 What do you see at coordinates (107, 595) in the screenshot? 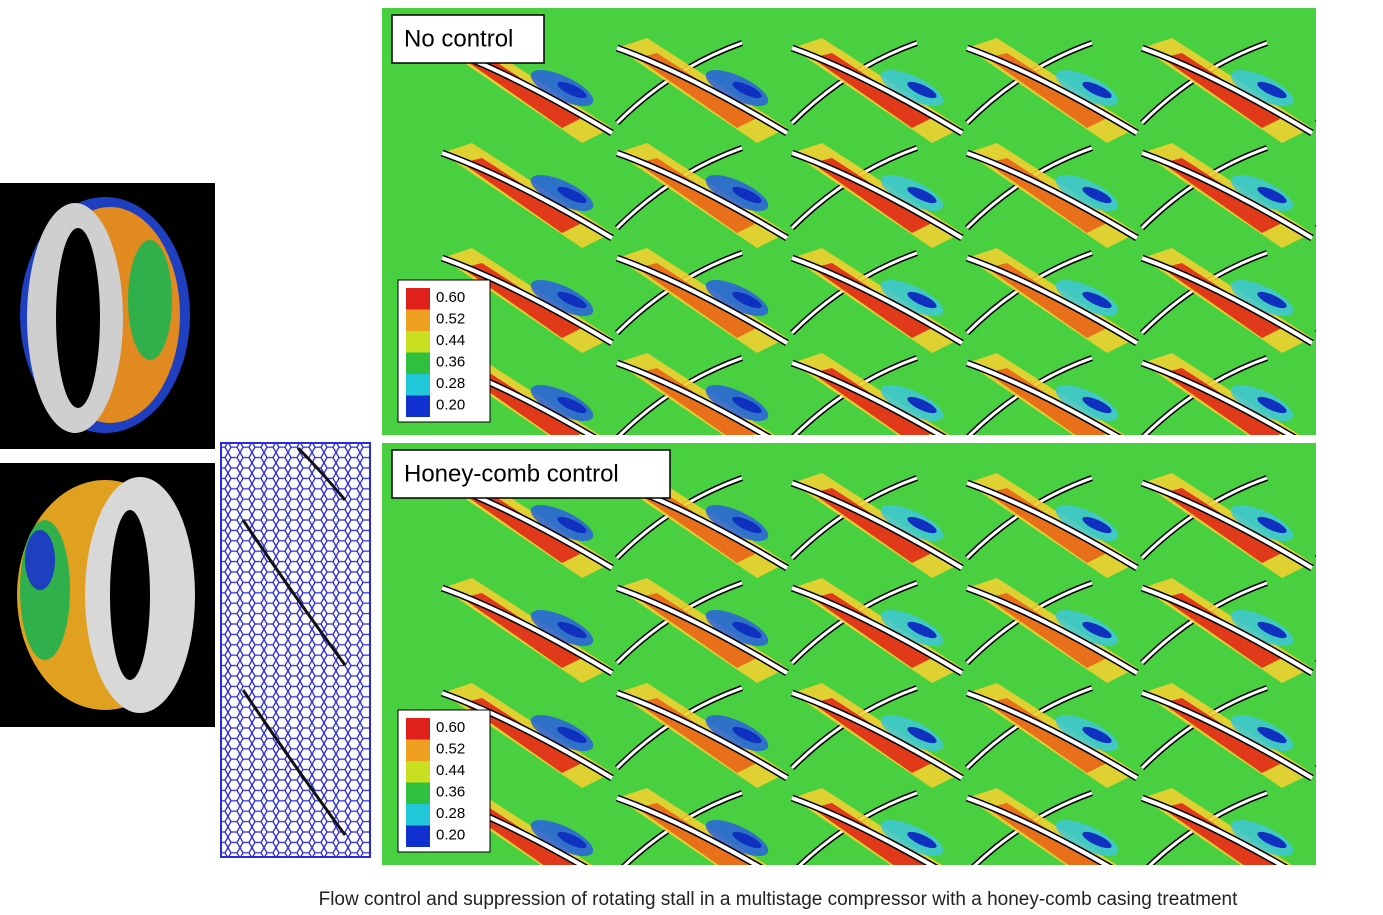
I see `render-bottom` at bounding box center [107, 595].